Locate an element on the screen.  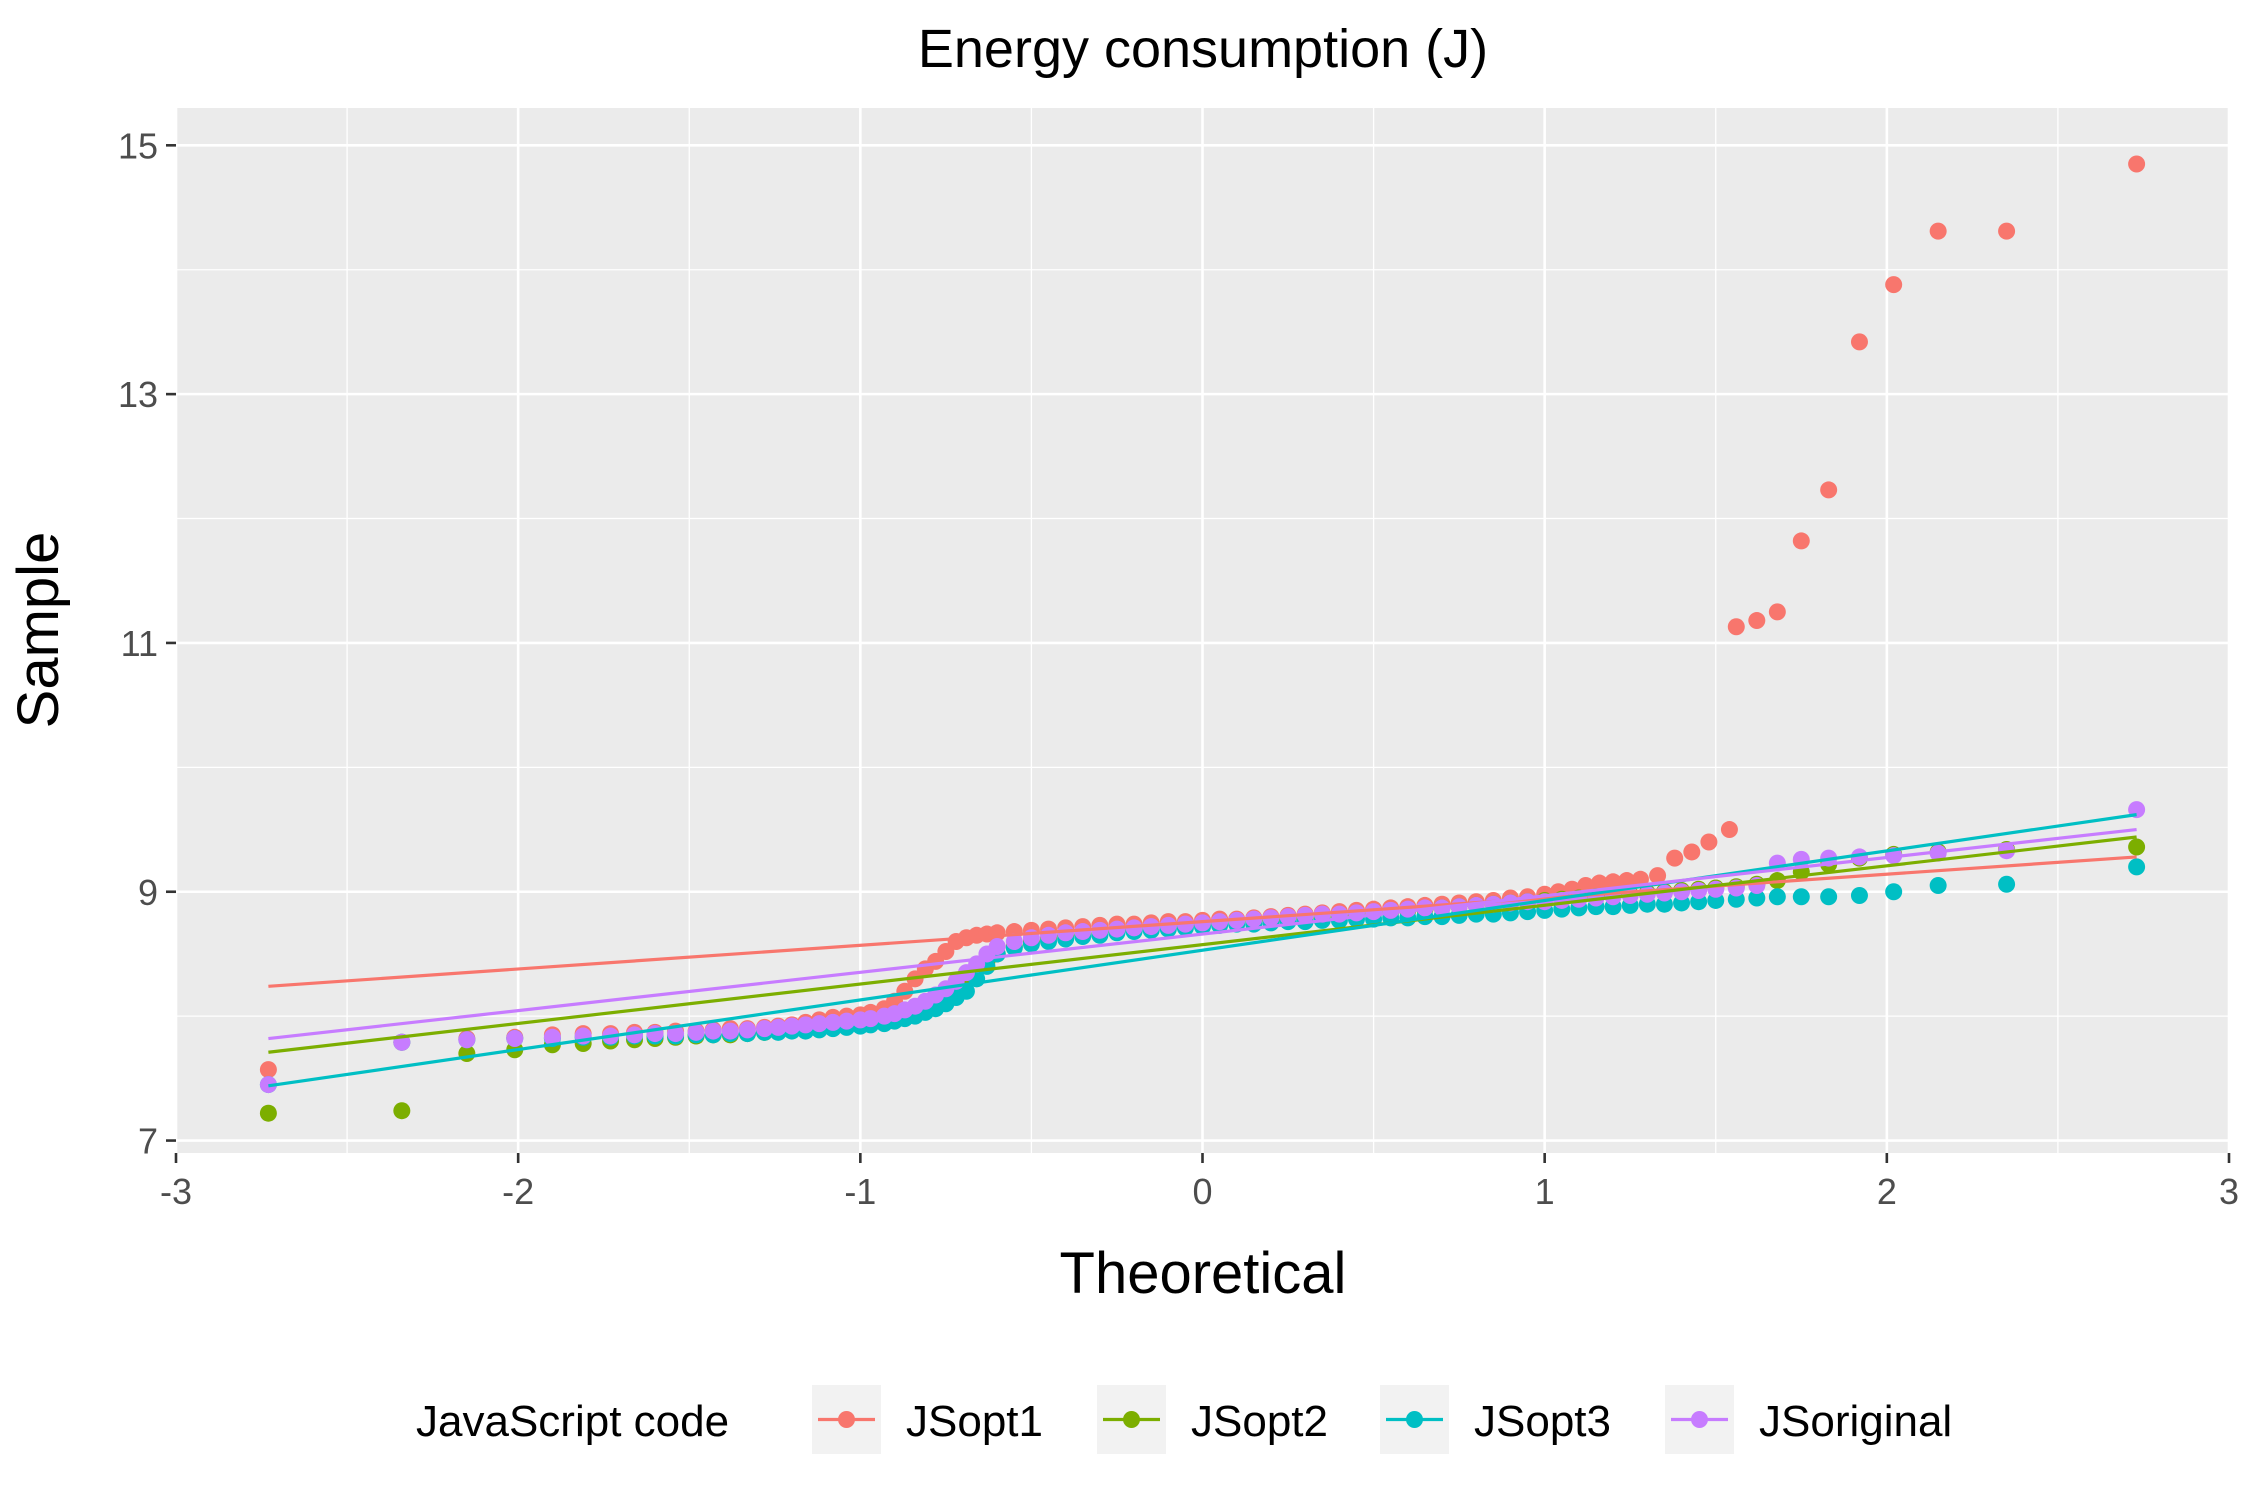
legend-label: JSopt2 is located at coordinates (1259, 1421).